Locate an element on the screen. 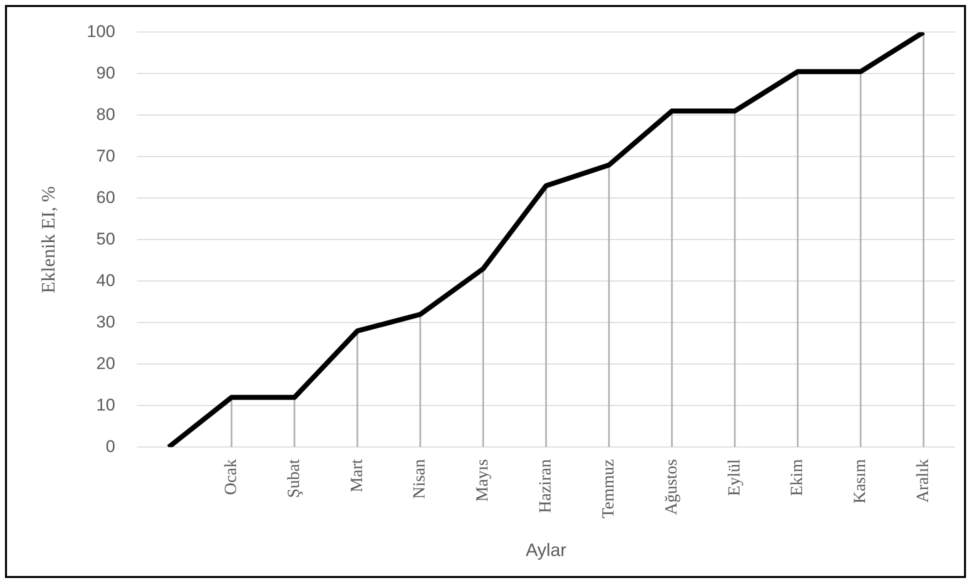  y-tick-label: 0 is located at coordinates (111, 446).